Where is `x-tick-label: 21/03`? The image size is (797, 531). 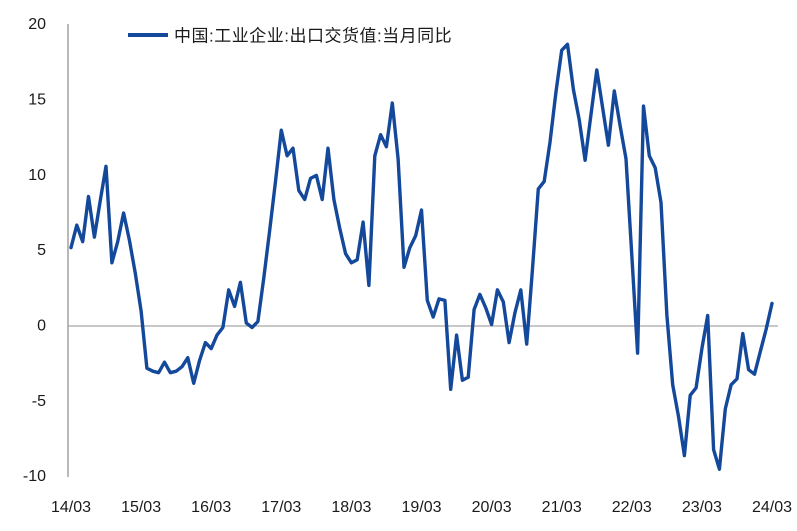
x-tick-label: 21/03 is located at coordinates (562, 507).